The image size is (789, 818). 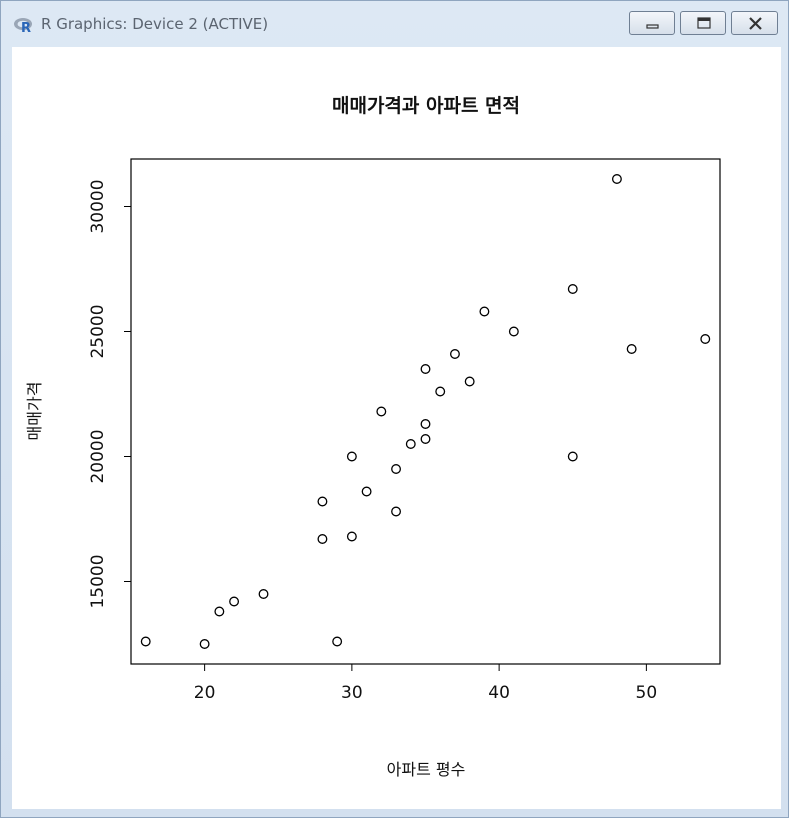 I want to click on y-tick-label: 15000, so click(x=98, y=581).